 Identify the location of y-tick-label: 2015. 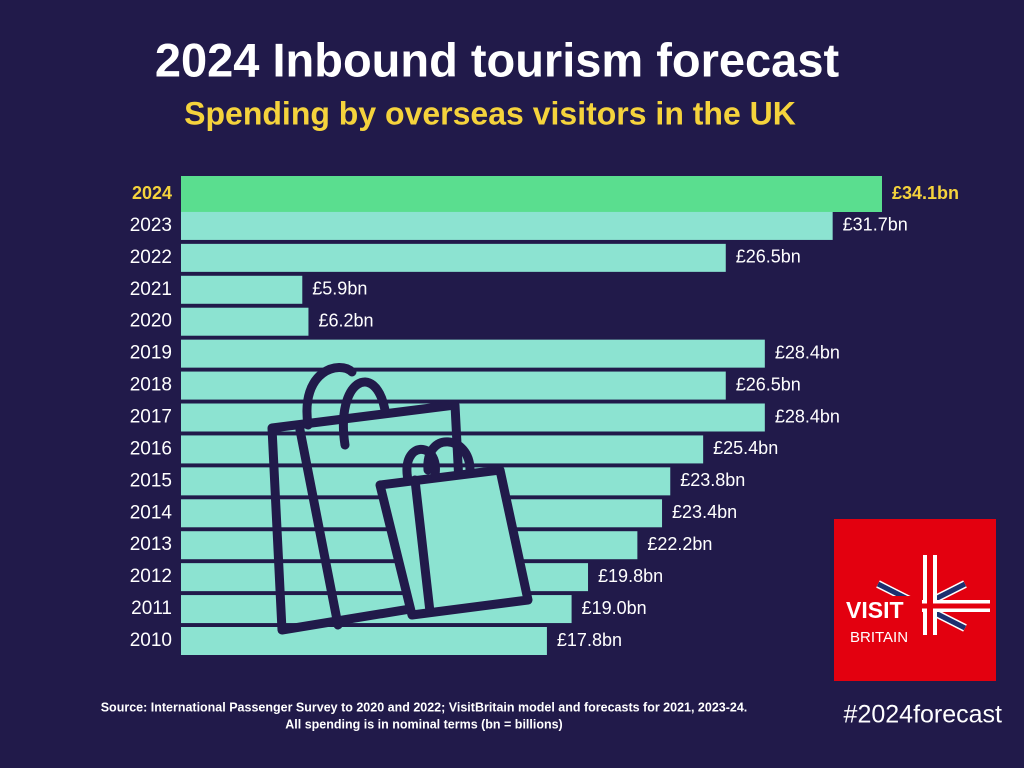
(151, 480).